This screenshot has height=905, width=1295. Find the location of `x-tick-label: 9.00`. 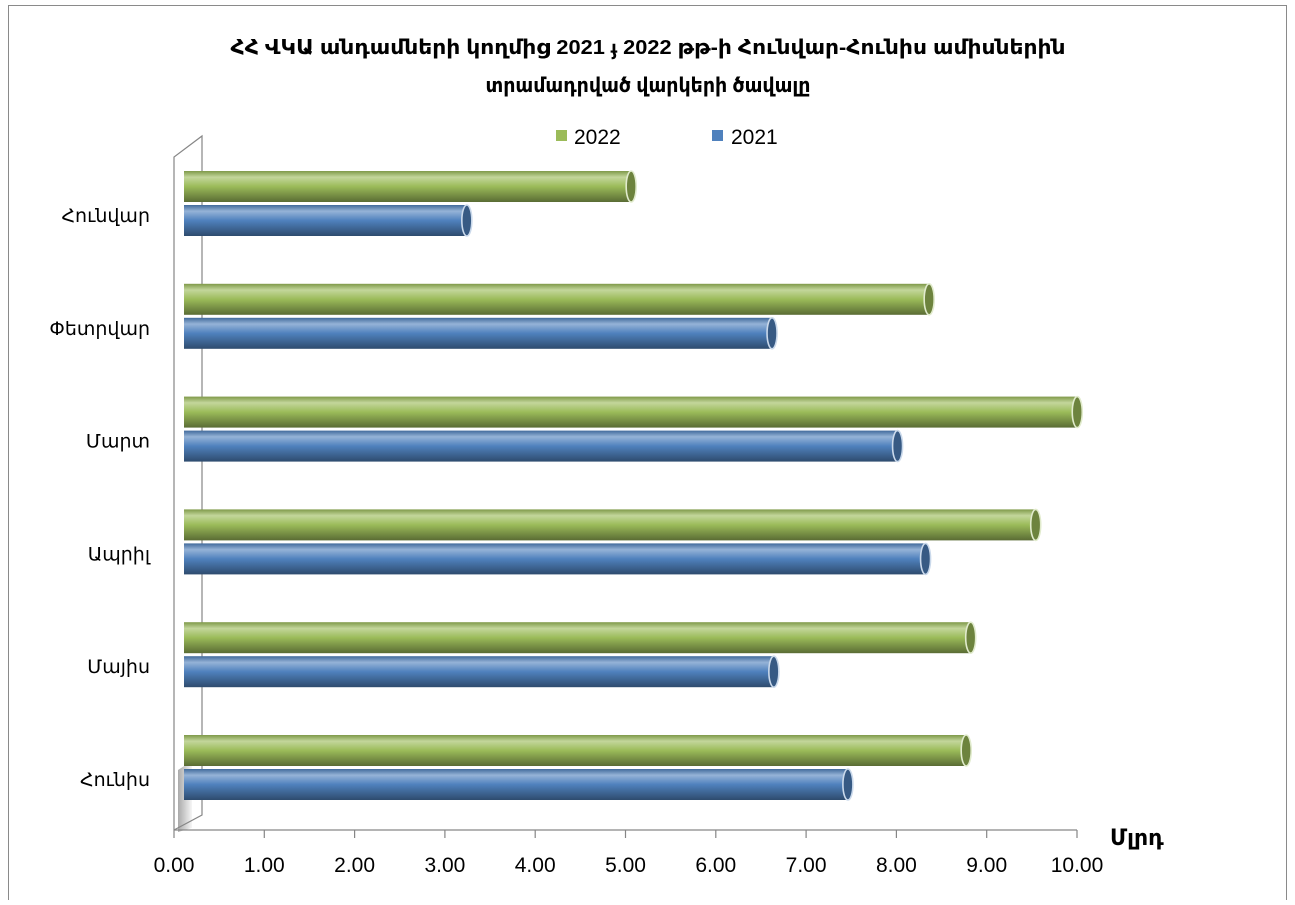

x-tick-label: 9.00 is located at coordinates (986, 865).